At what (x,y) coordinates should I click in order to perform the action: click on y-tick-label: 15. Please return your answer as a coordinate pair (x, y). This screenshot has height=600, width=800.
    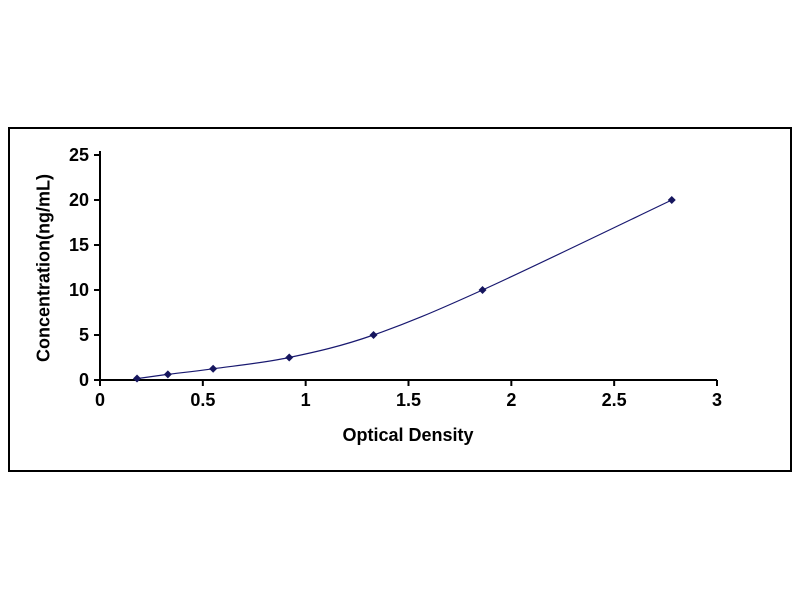
    Looking at the image, I should click on (79, 245).